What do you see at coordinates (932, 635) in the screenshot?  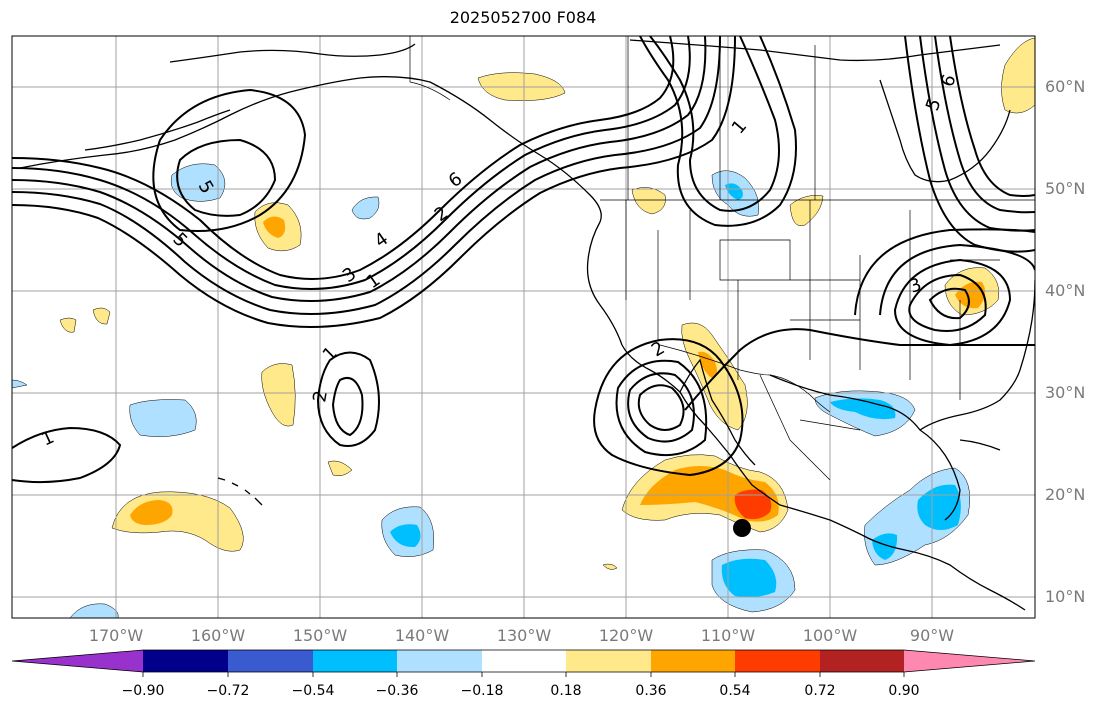 I see `lon-label: 90°W` at bounding box center [932, 635].